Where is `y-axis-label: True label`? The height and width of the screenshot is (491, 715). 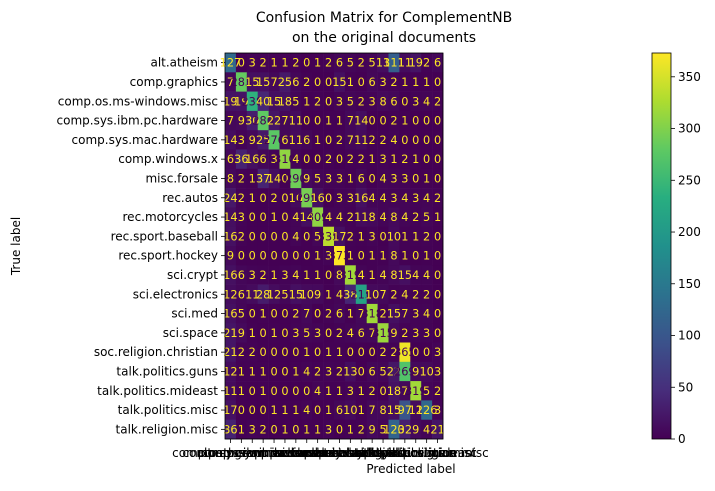 y-axis-label: True label is located at coordinates (16, 246).